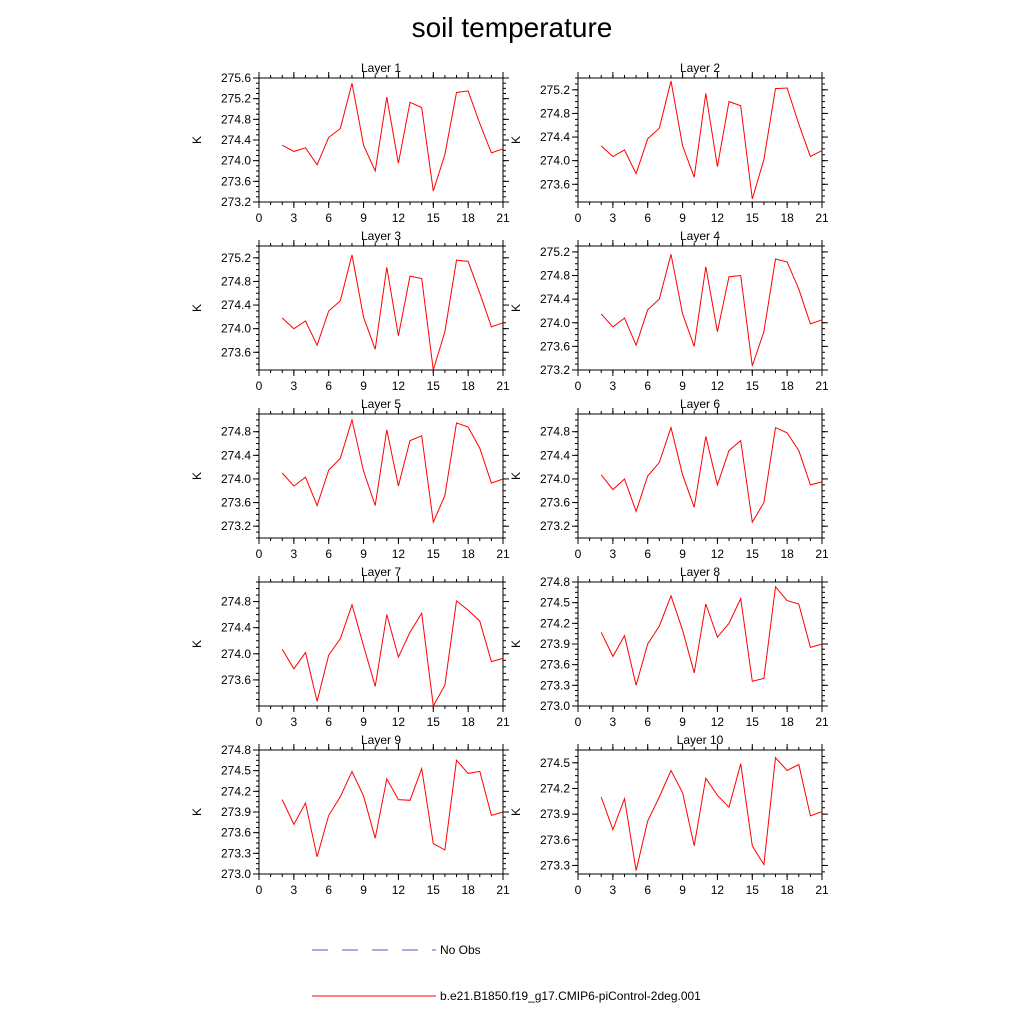 Image resolution: width=1024 pixels, height=1024 pixels. What do you see at coordinates (555, 603) in the screenshot?
I see `y-tick-label: 274.5` at bounding box center [555, 603].